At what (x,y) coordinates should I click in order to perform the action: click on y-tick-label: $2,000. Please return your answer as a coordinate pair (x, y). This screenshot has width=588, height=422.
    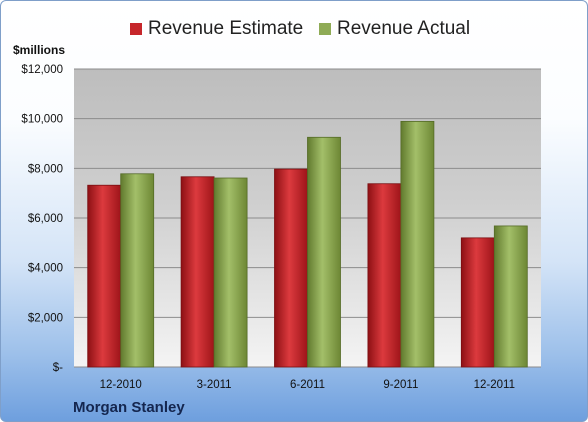
    Looking at the image, I should click on (45, 318).